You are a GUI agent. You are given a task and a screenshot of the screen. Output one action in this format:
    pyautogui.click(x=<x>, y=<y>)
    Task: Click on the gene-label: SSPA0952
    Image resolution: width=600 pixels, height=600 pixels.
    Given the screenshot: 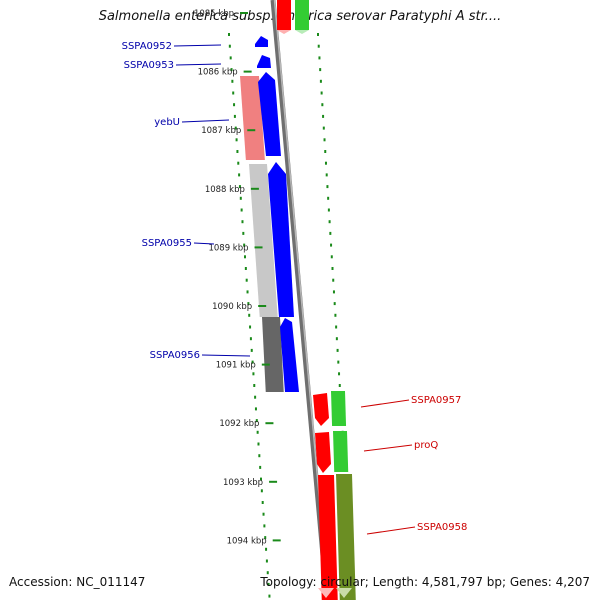 What is the action you would take?
    pyautogui.click(x=147, y=46)
    